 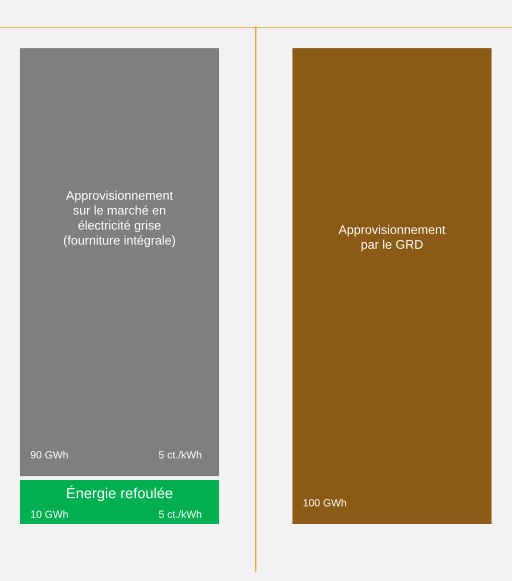 What do you see at coordinates (392, 238) in the screenshot?
I see `series-label: Approvisionnement par le GRD` at bounding box center [392, 238].